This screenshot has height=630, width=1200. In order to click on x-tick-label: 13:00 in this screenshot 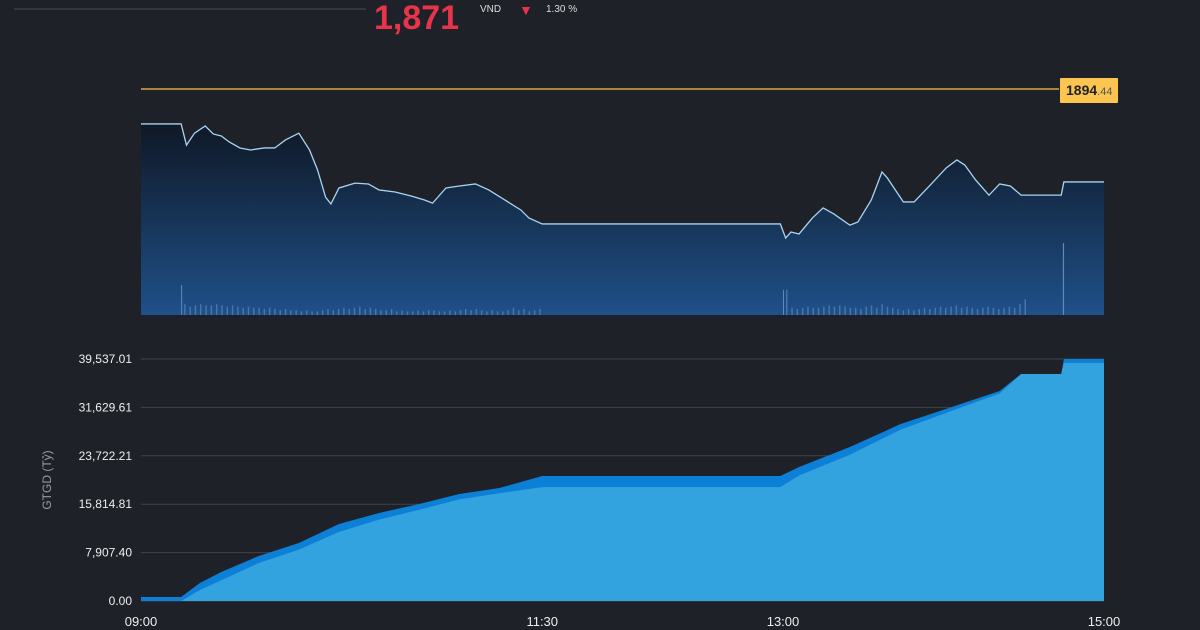, I will do `click(783, 621)`.